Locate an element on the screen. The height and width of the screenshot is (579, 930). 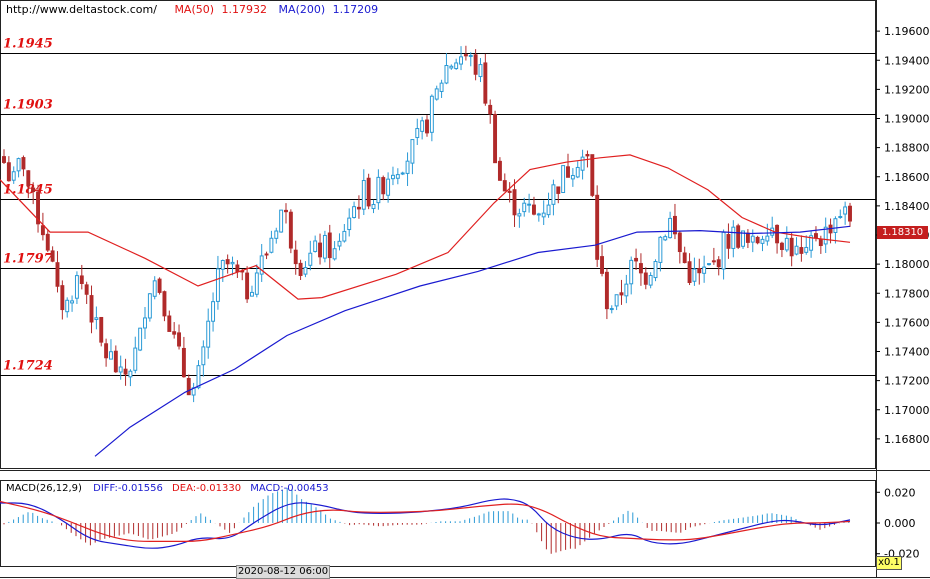
price-tick-label: 1.17800 is located at coordinates (907, 293).